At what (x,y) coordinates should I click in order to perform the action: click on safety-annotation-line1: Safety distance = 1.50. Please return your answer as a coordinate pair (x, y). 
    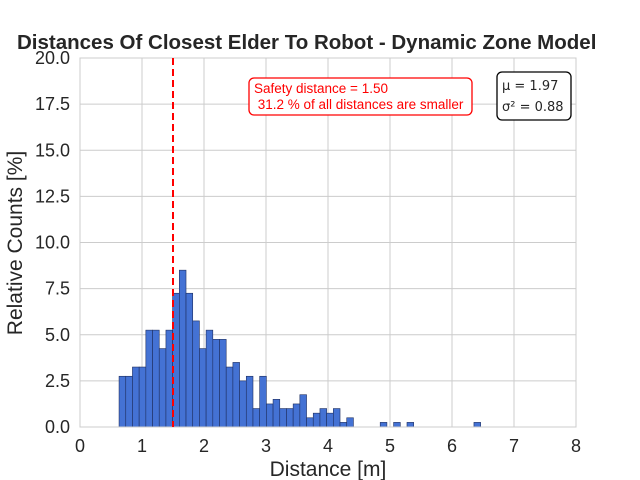
    Looking at the image, I should click on (321, 88).